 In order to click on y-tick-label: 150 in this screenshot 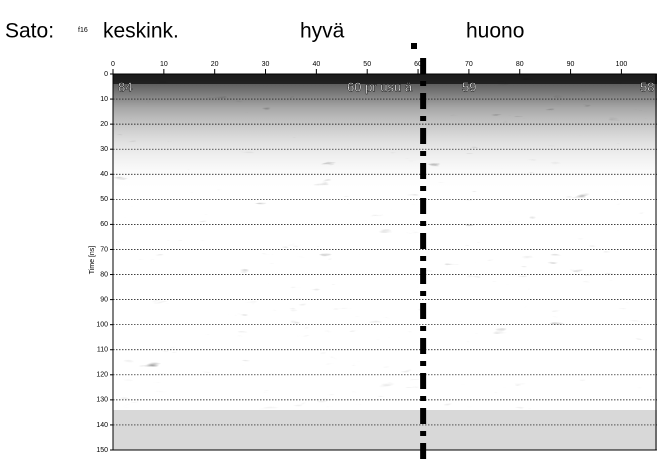, I will do `click(102, 450)`.